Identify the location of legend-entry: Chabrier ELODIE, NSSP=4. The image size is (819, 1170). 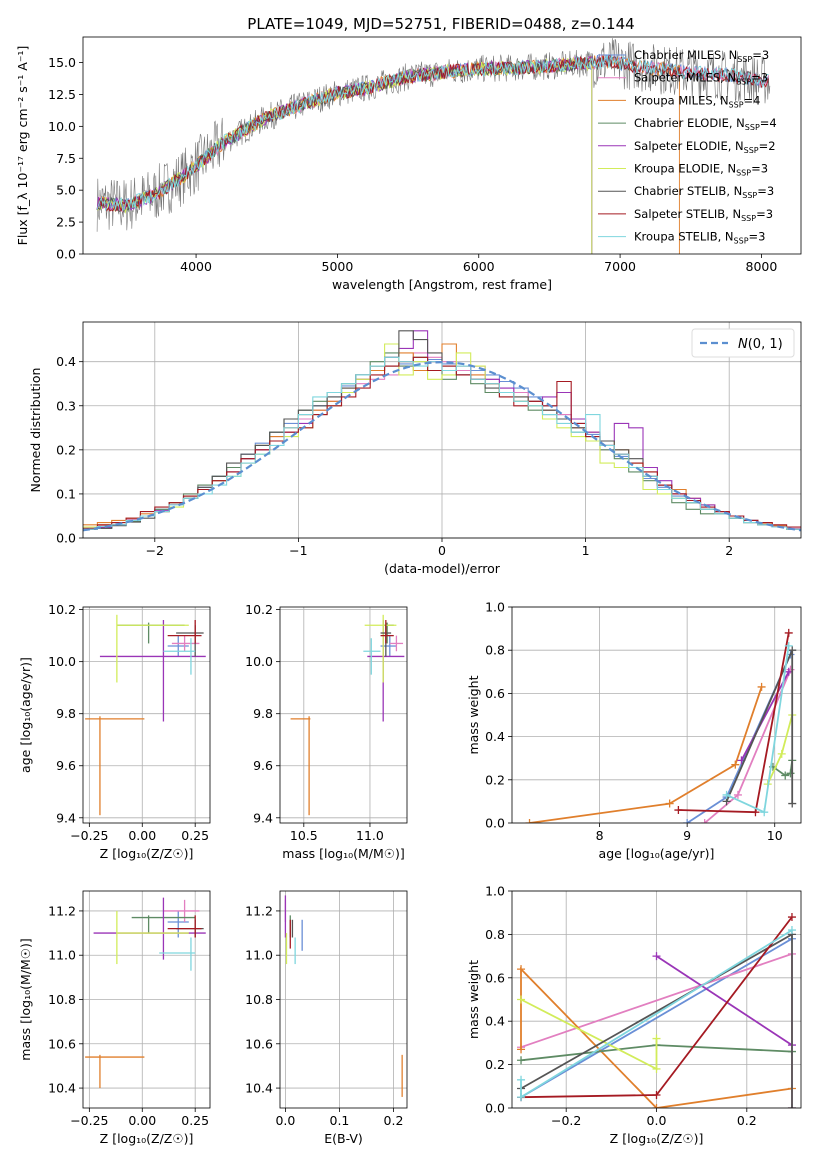
(705, 124).